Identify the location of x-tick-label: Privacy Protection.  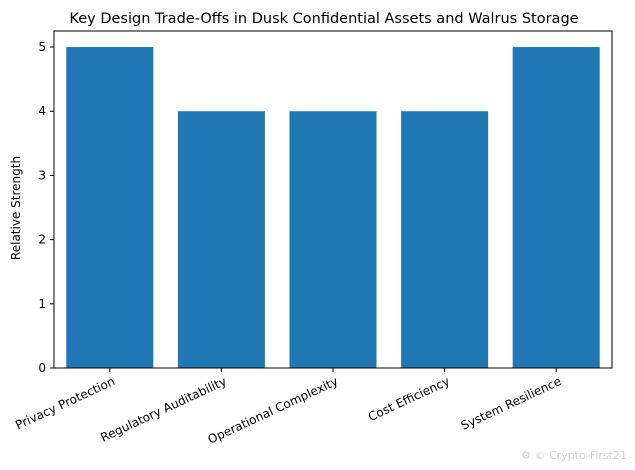
(65, 403).